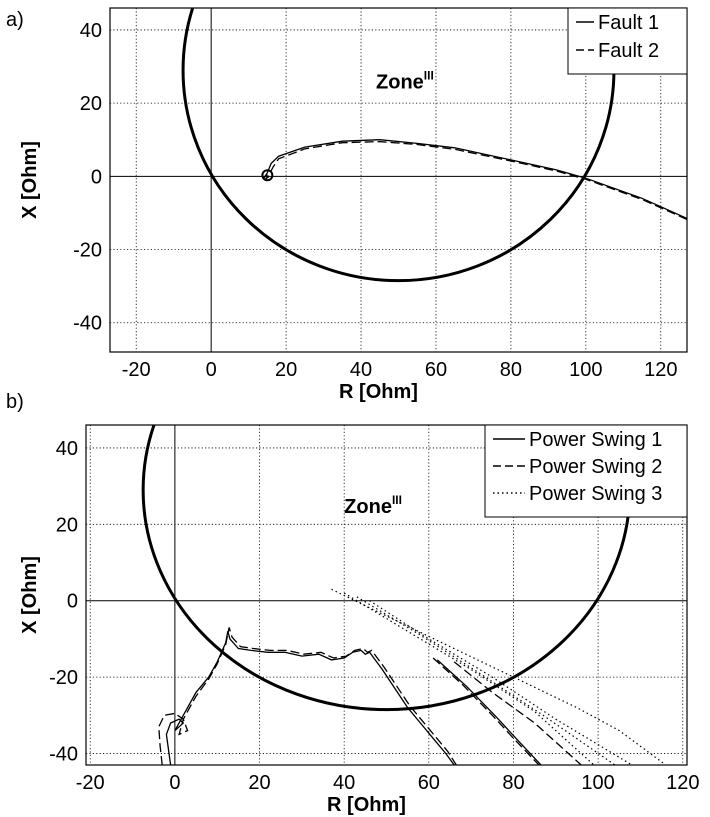 This screenshot has height=817, width=710. What do you see at coordinates (267, 175) in the screenshot?
I see `trajectory-start-marker` at bounding box center [267, 175].